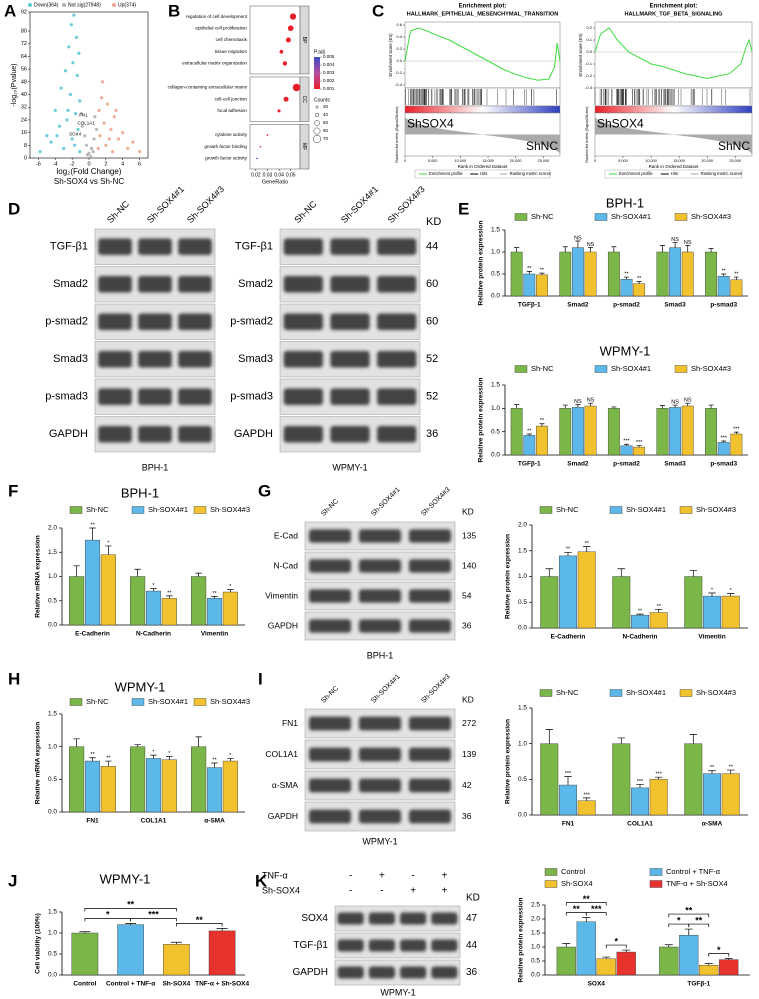 The height and width of the screenshot is (999, 759). I want to click on facet-label: MF, so click(304, 146).